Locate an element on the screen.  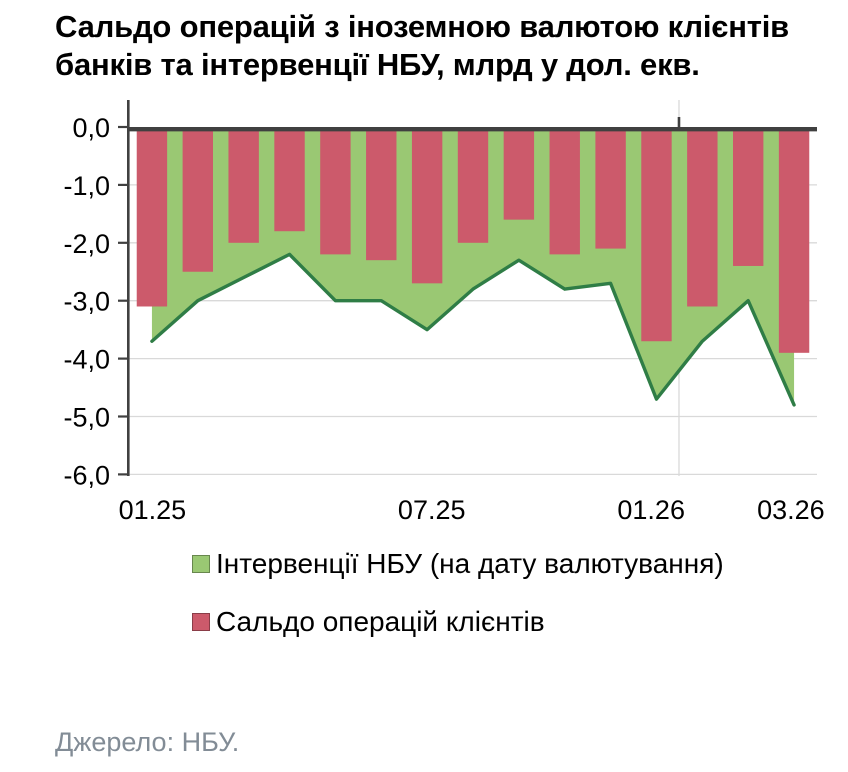
bar-01.26 is located at coordinates (702, 217).